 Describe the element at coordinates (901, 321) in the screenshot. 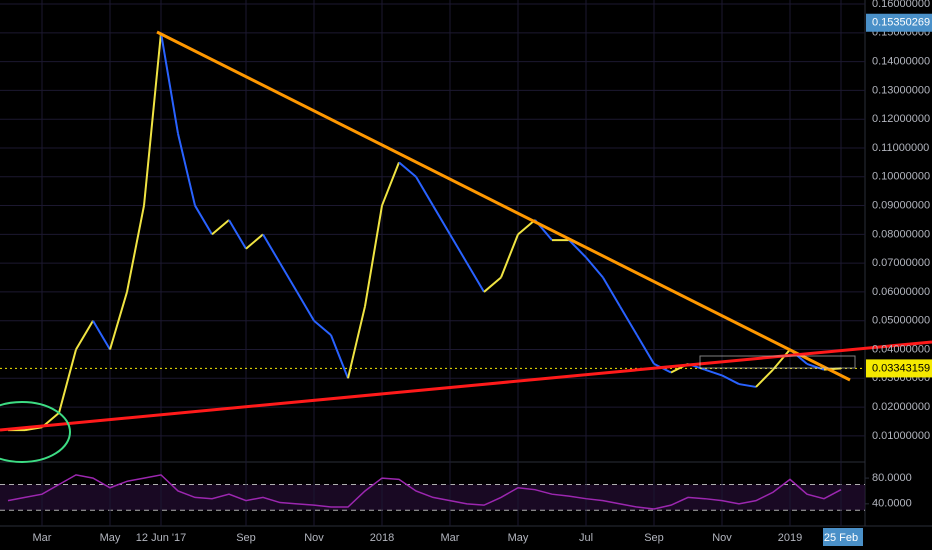

I see `y-tick-label: 0.05000000` at that location.